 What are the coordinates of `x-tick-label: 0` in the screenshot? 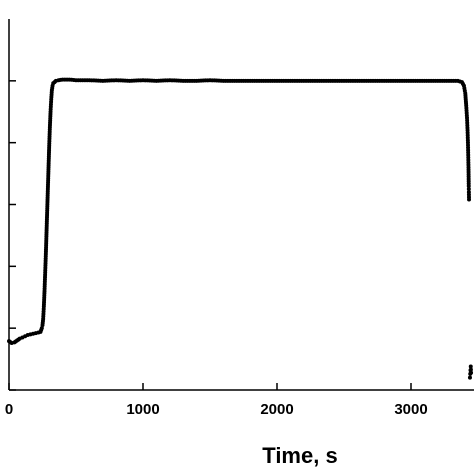 It's located at (9, 409).